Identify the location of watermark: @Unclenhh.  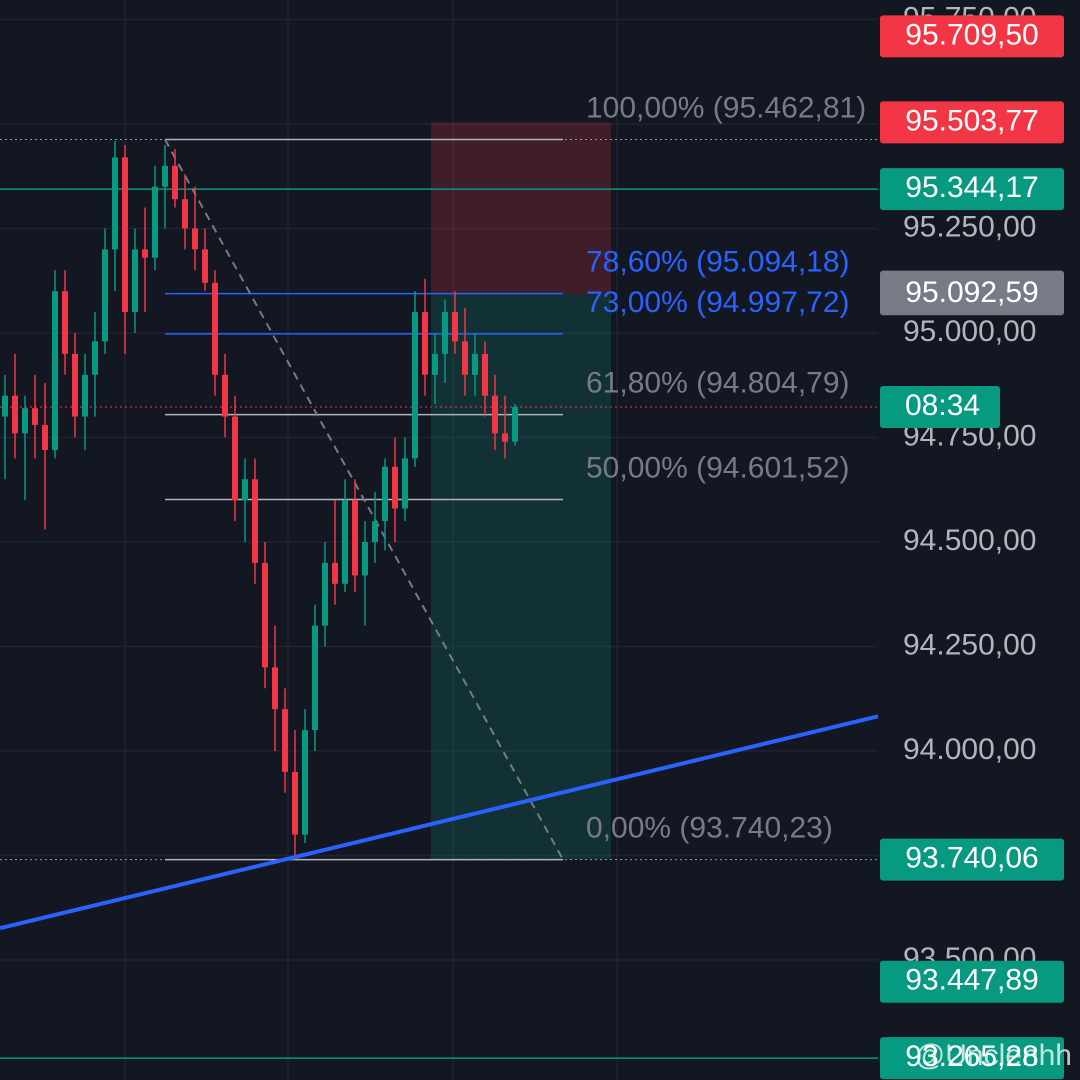
(993, 1055).